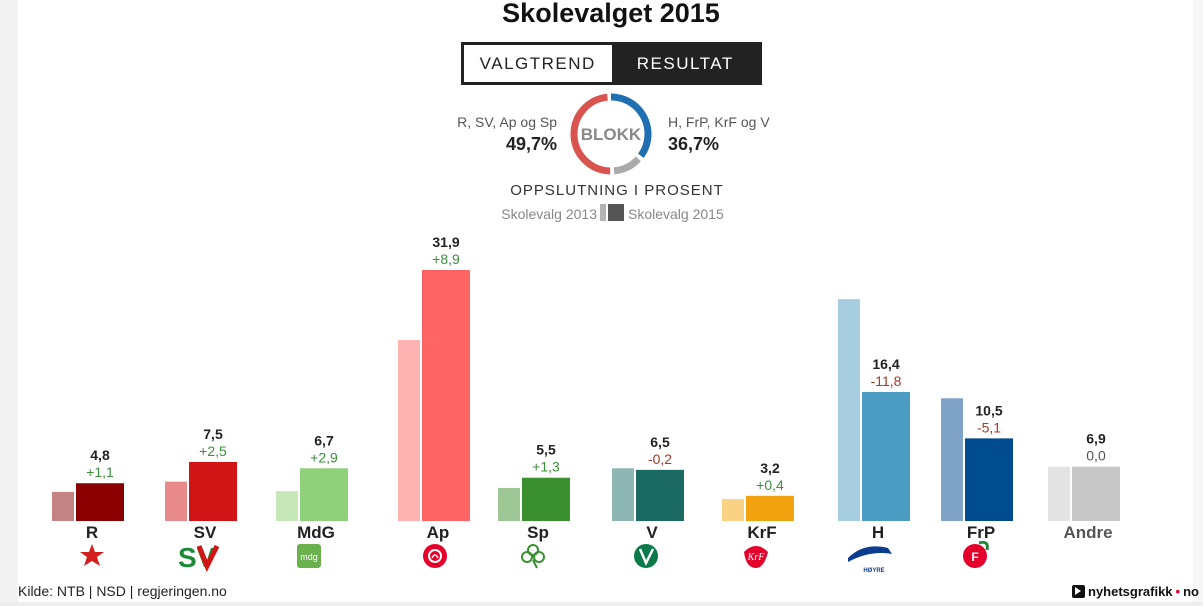 This screenshot has height=606, width=1203. I want to click on category-label-v: V, so click(652, 532).